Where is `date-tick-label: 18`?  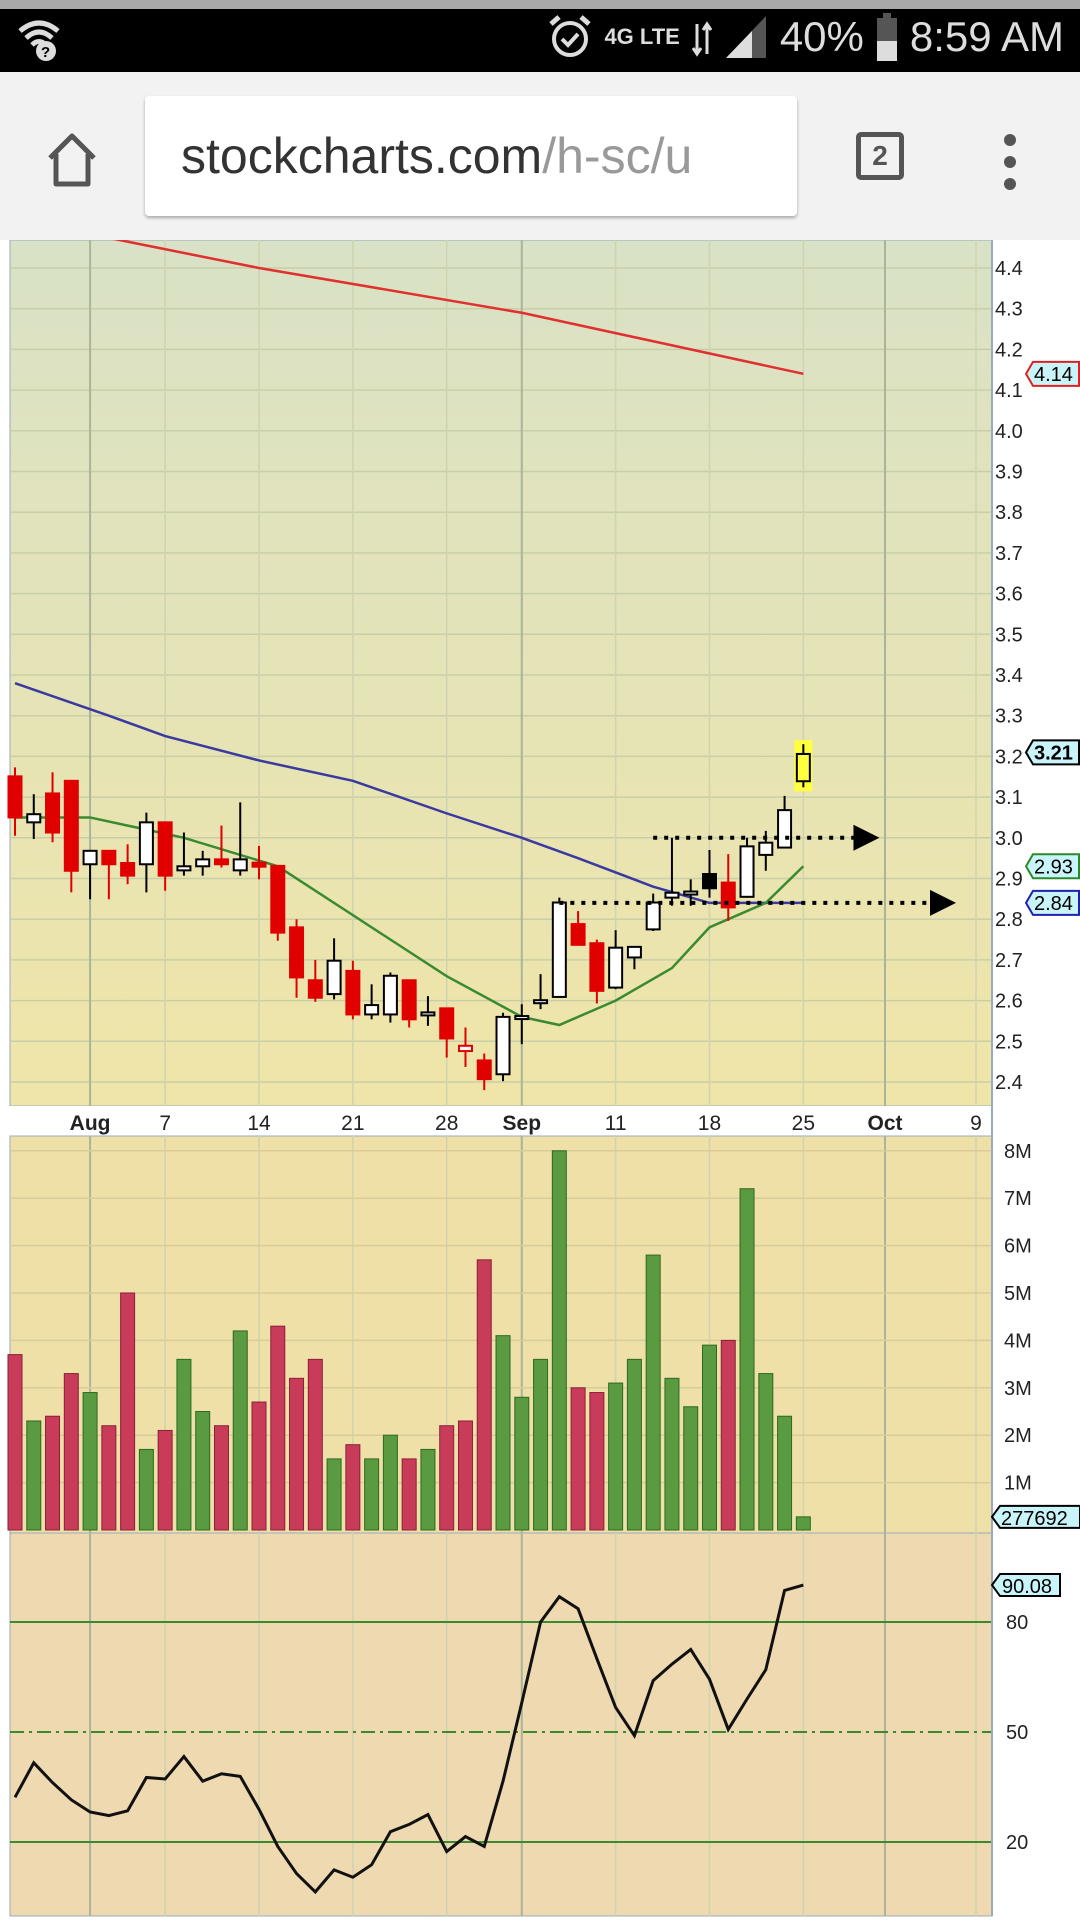
date-tick-label: 18 is located at coordinates (709, 1123).